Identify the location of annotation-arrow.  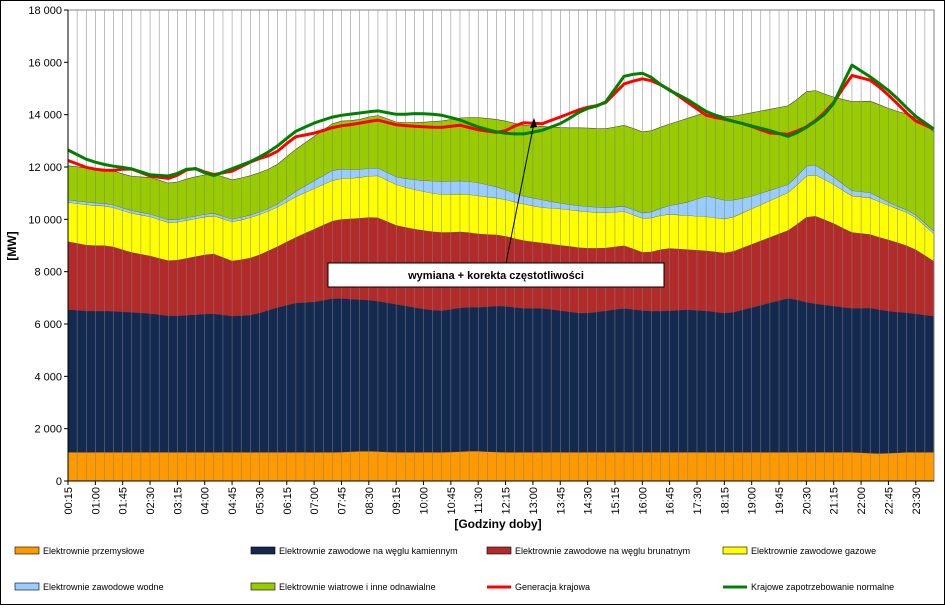
(520, 193).